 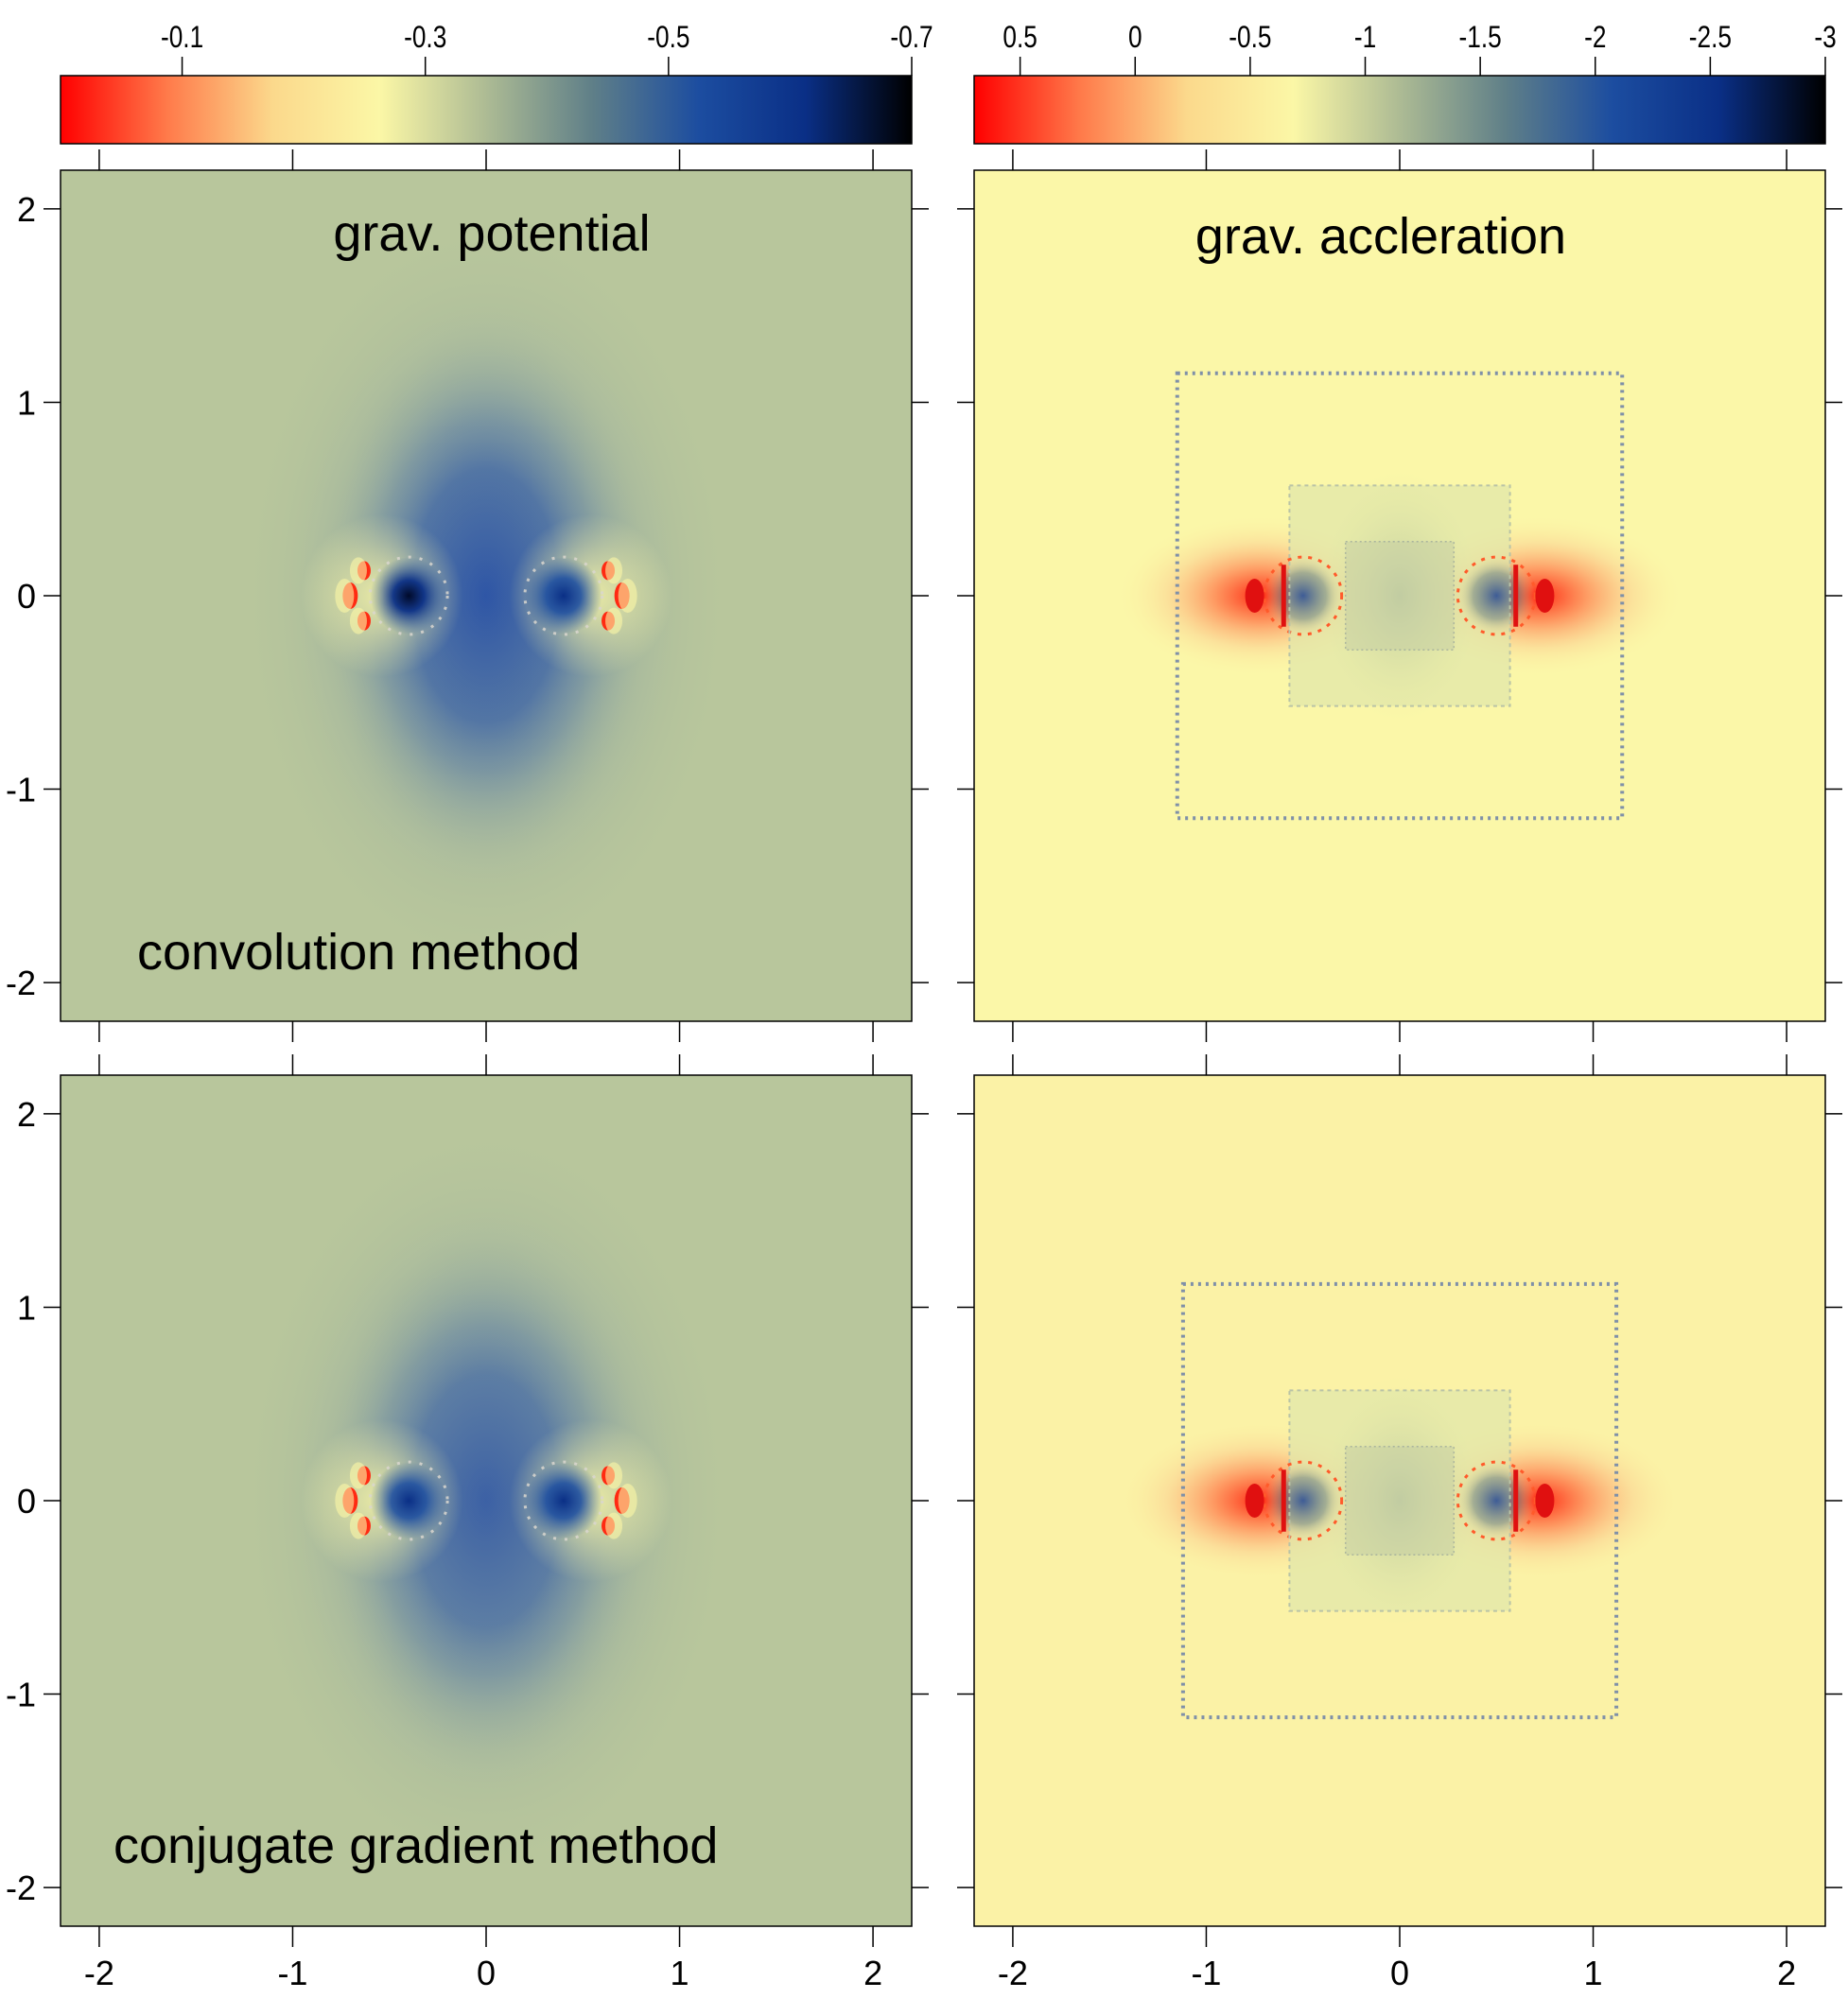 What do you see at coordinates (1595, 38) in the screenshot?
I see `colorbar-tick-label: -2` at bounding box center [1595, 38].